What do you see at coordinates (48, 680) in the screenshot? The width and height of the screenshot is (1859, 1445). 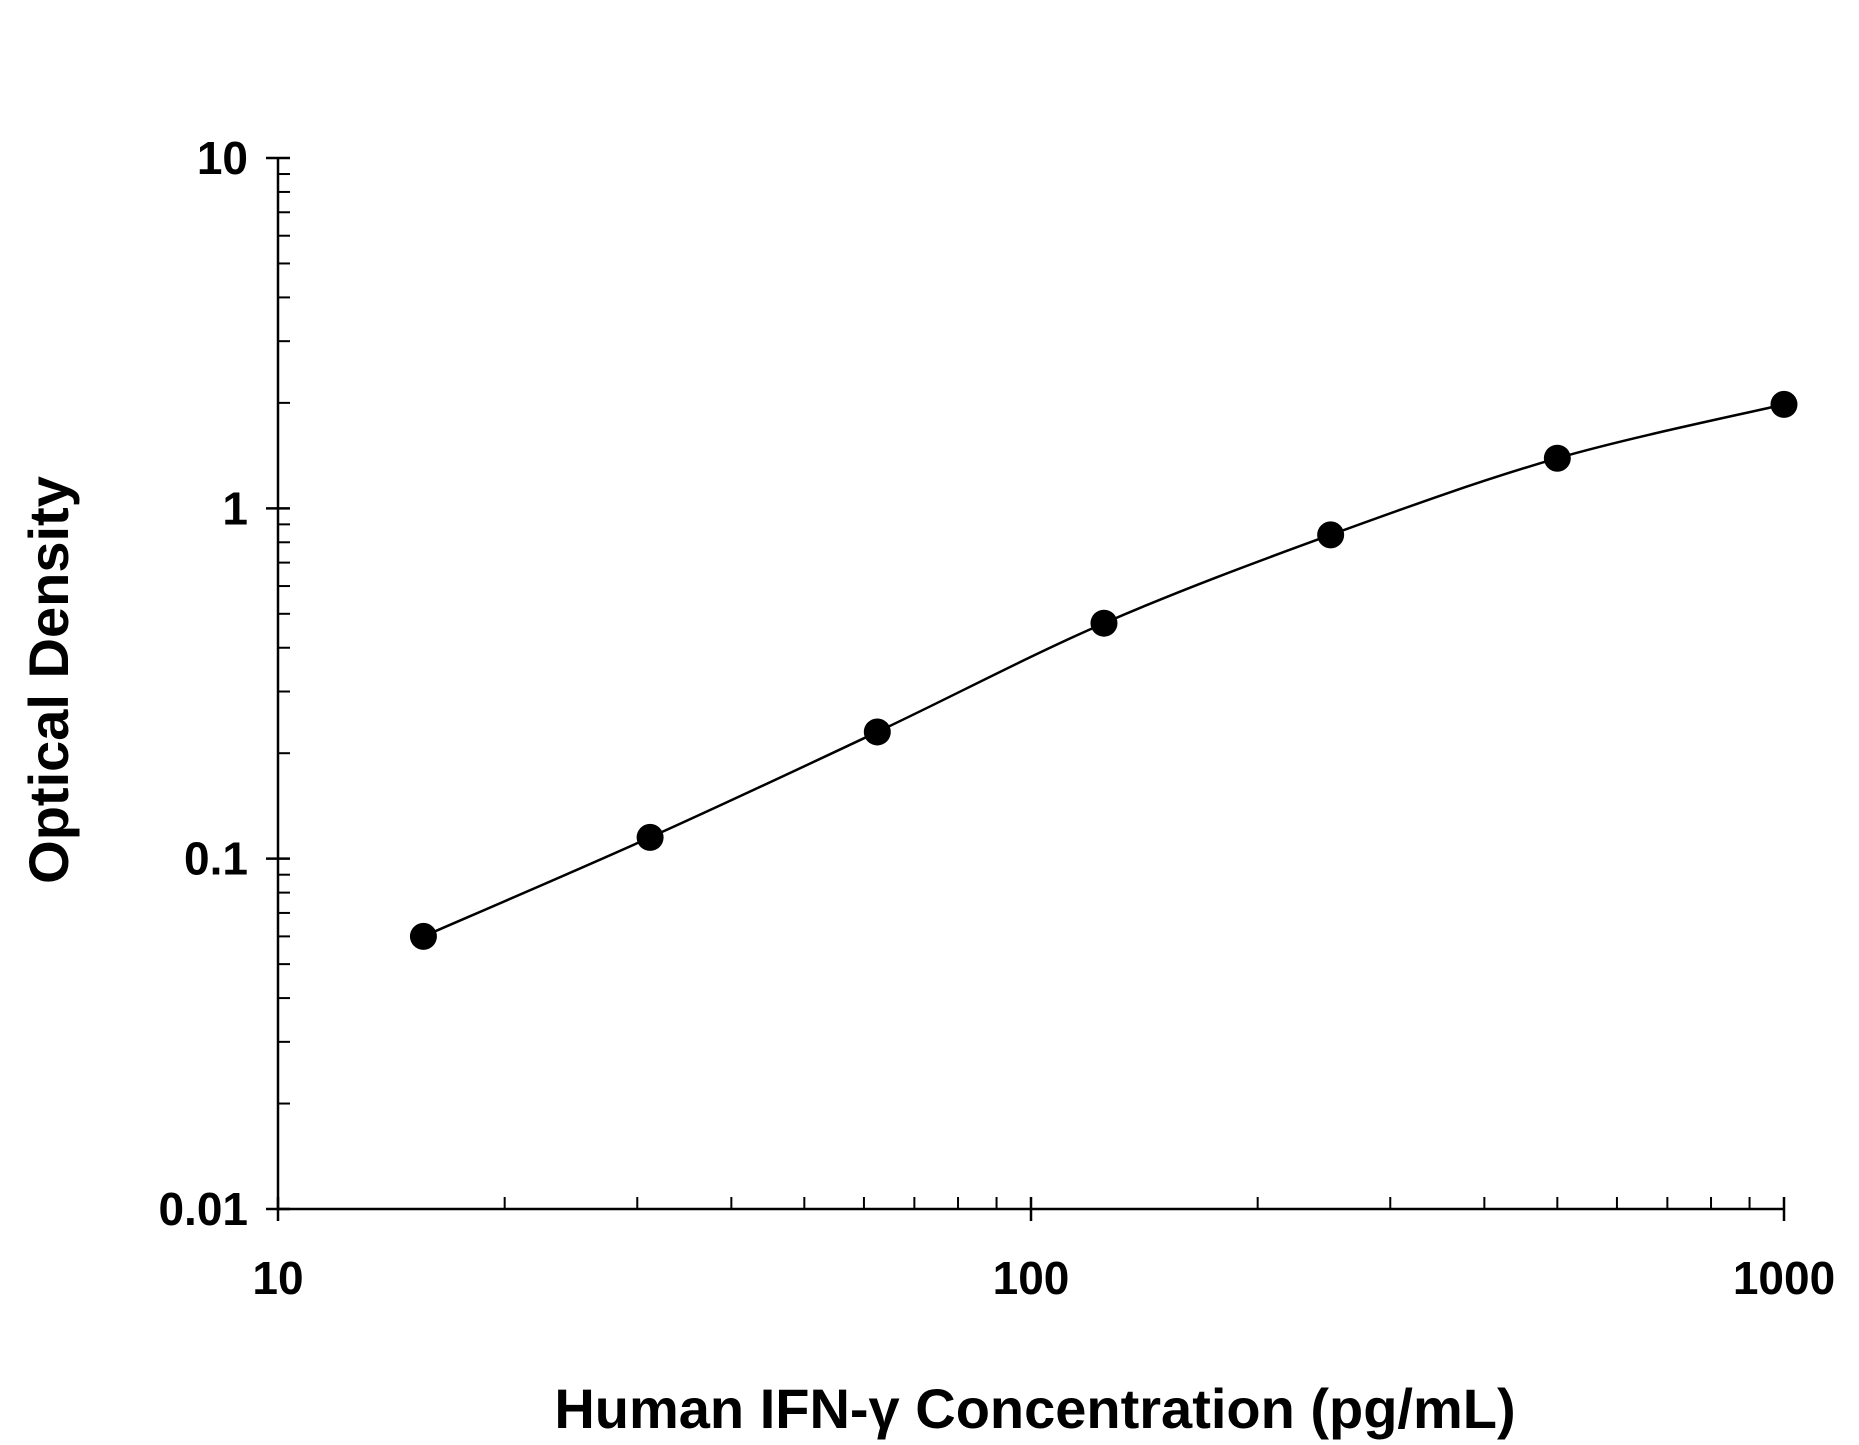 I see `y-axis-title: Optical Density` at bounding box center [48, 680].